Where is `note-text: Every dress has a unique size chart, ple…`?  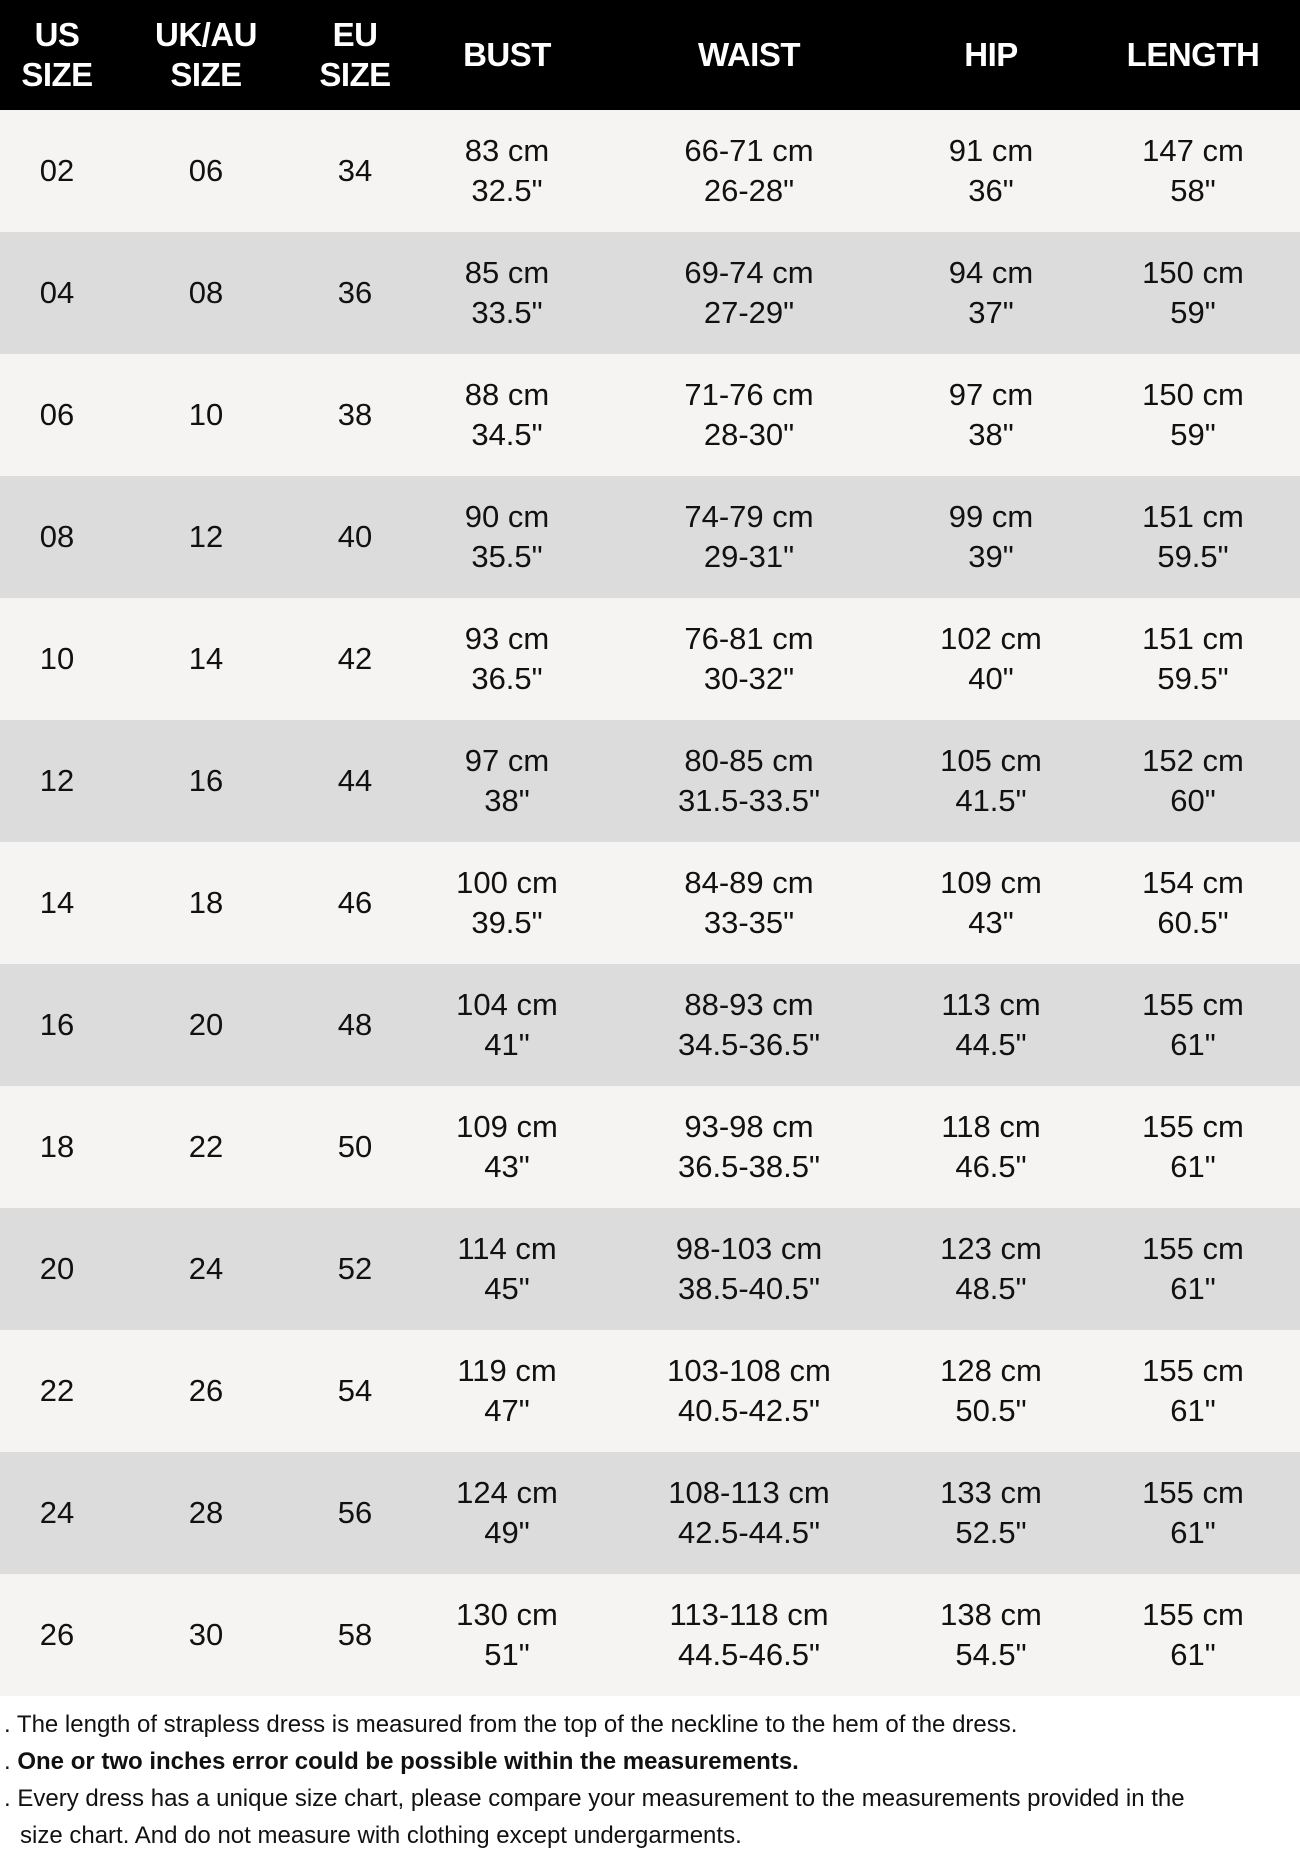 note-text: Every dress has a unique size chart, ple… is located at coordinates (601, 1798).